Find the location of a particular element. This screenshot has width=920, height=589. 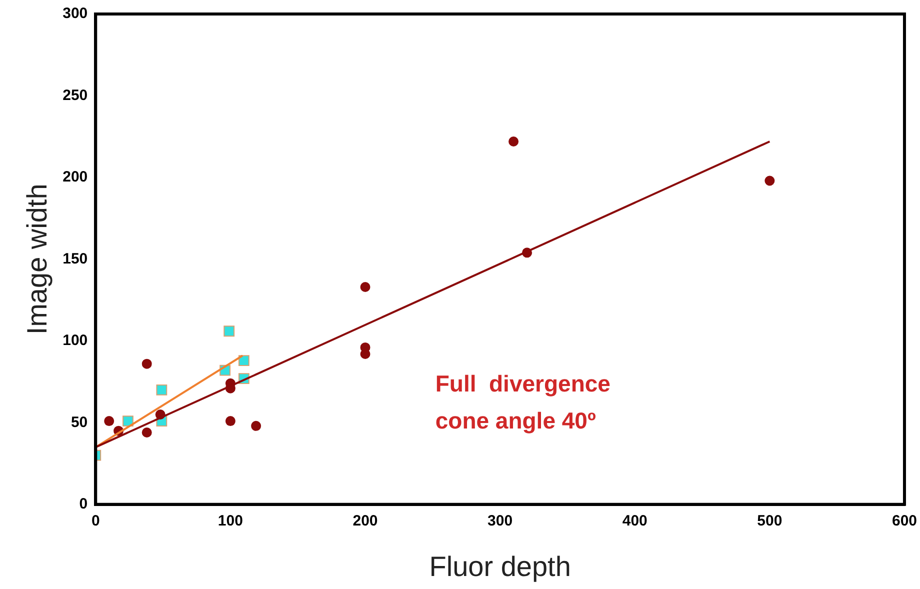

y-tick-label: 250 is located at coordinates (75, 95).